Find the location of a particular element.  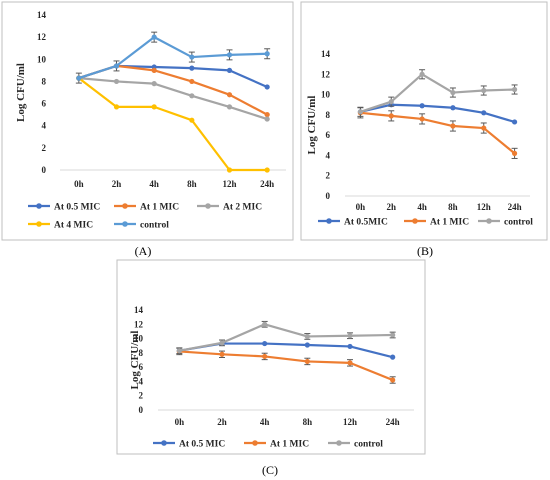

panel-caption: (B) is located at coordinates (425, 251).